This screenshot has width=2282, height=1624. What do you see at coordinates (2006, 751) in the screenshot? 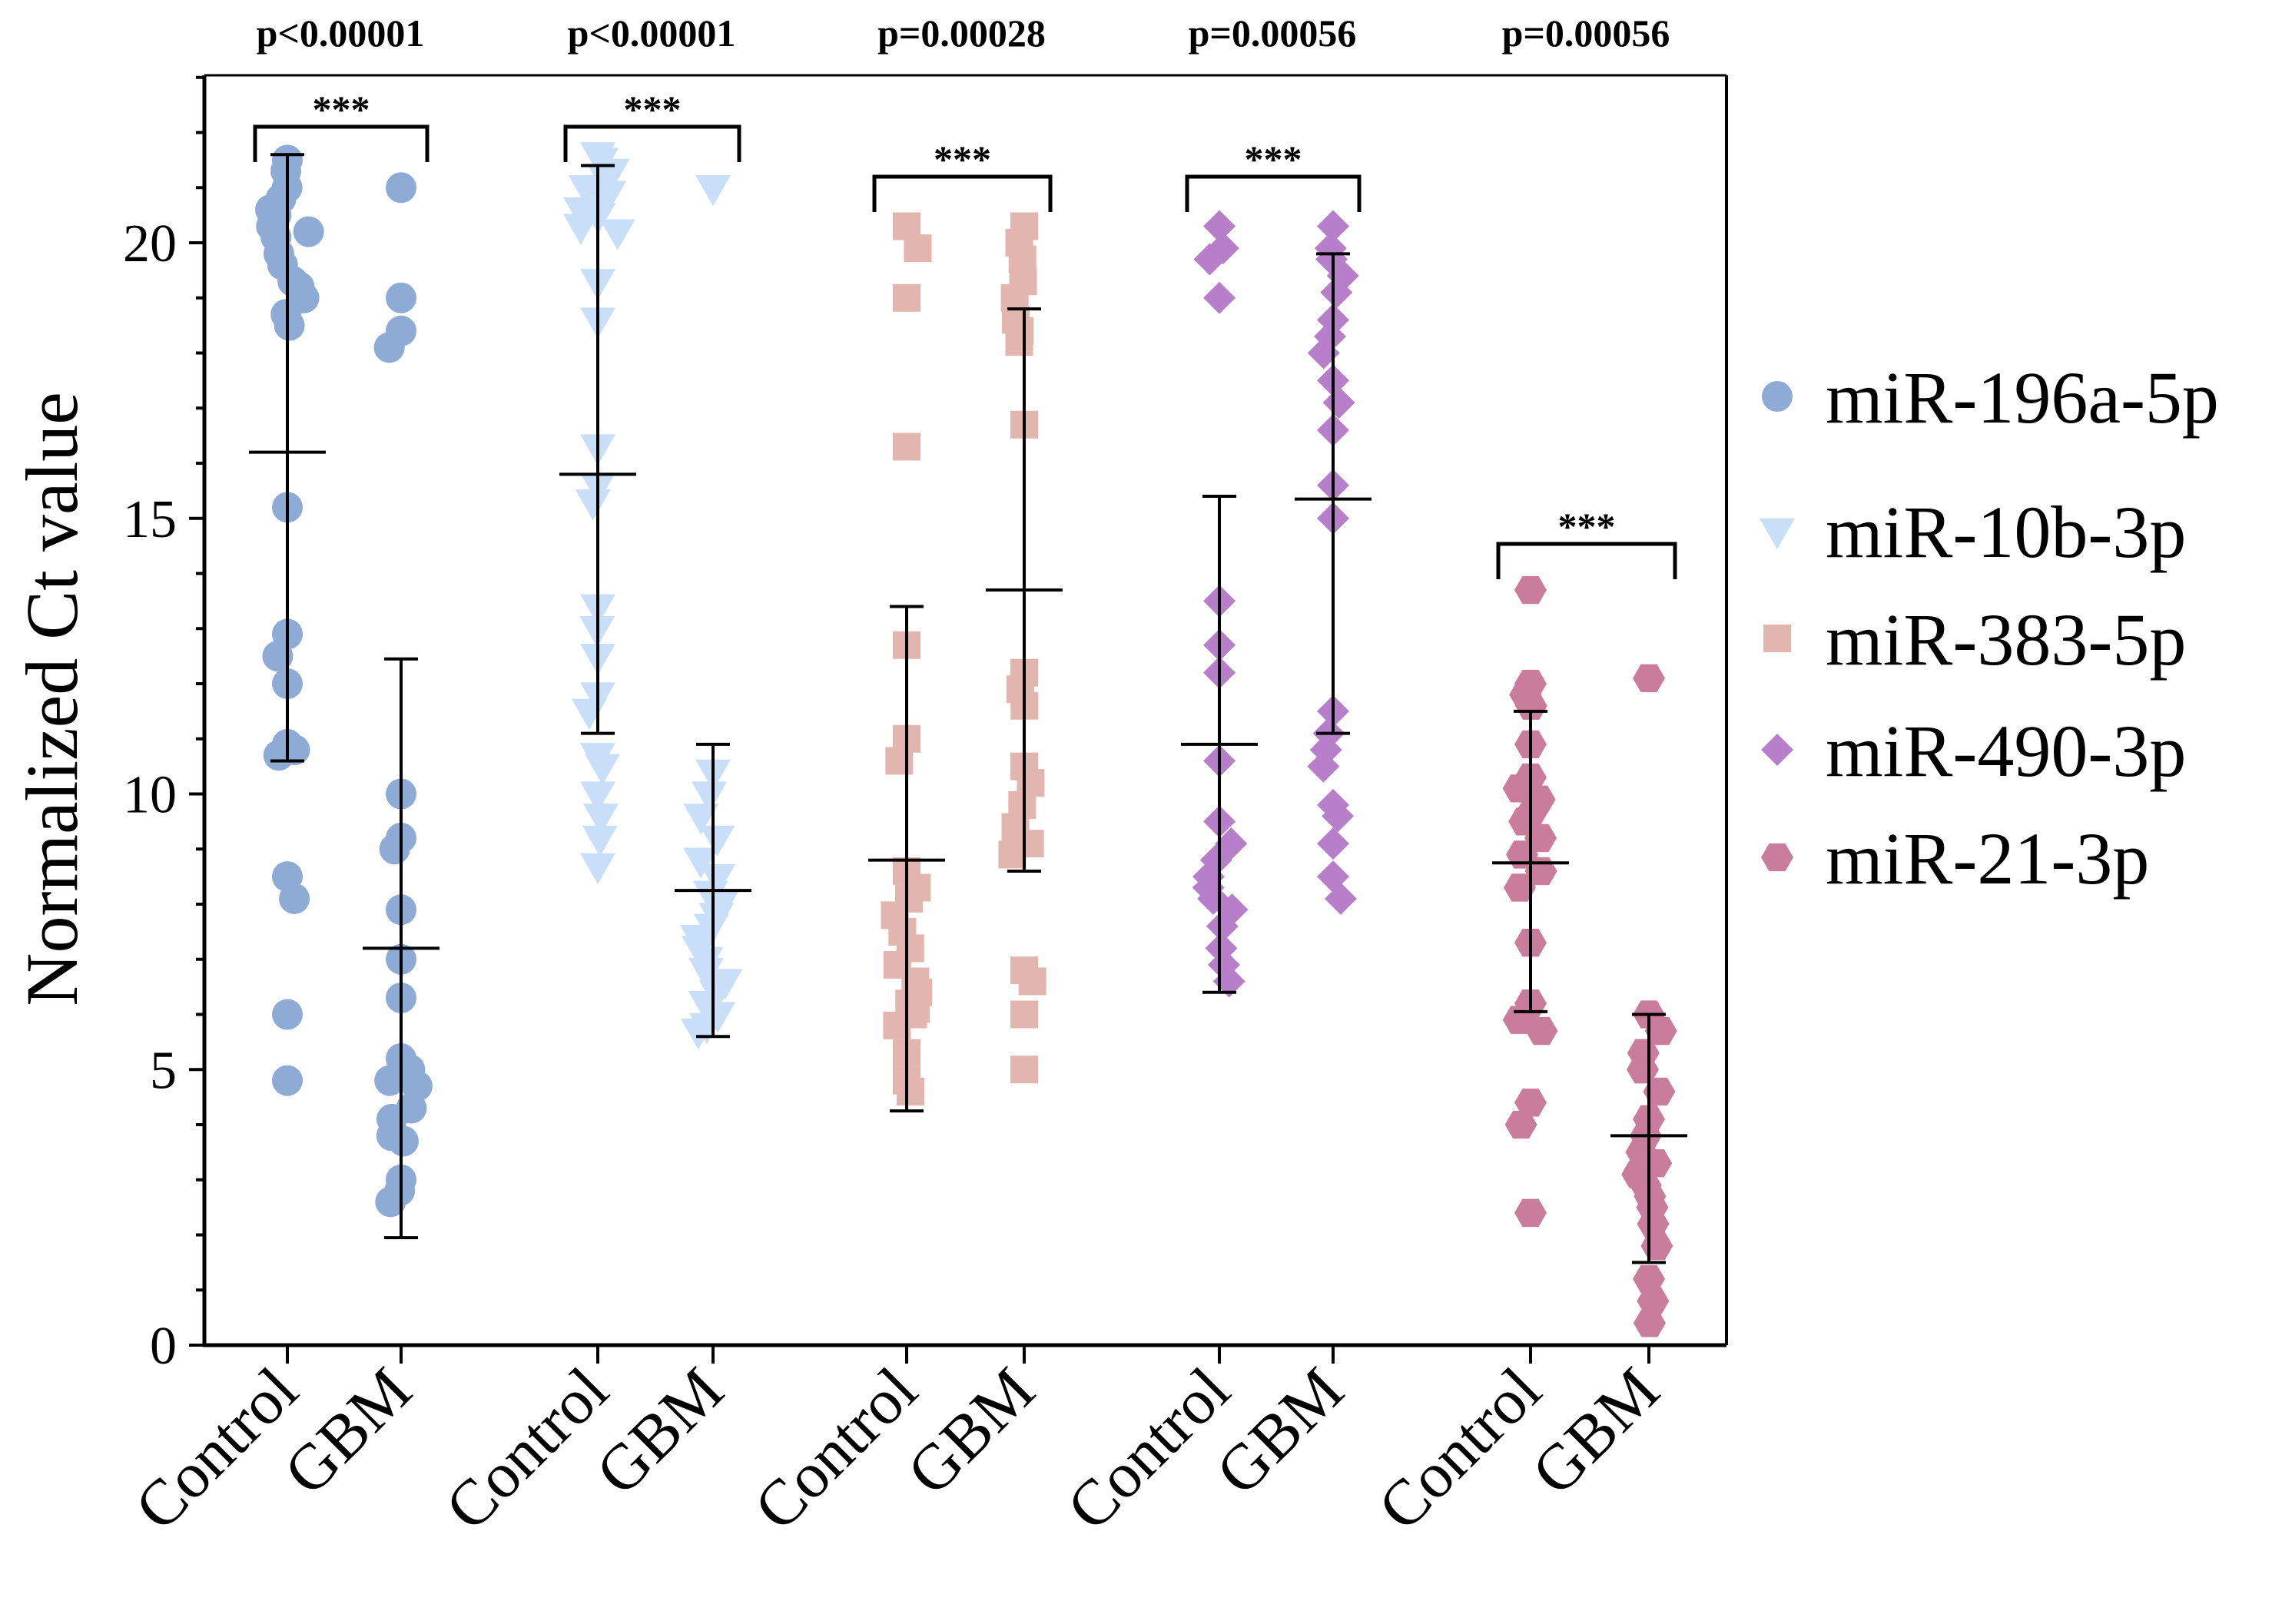
I see `legend-label-mir-490-3p: miR-490-3p` at bounding box center [2006, 751].